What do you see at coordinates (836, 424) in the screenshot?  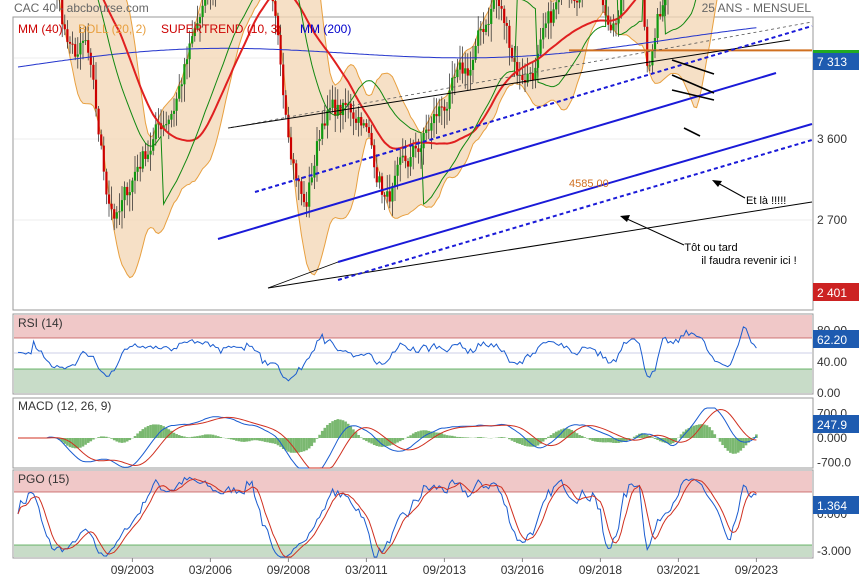 I see `macd-badge: 247.9` at bounding box center [836, 424].